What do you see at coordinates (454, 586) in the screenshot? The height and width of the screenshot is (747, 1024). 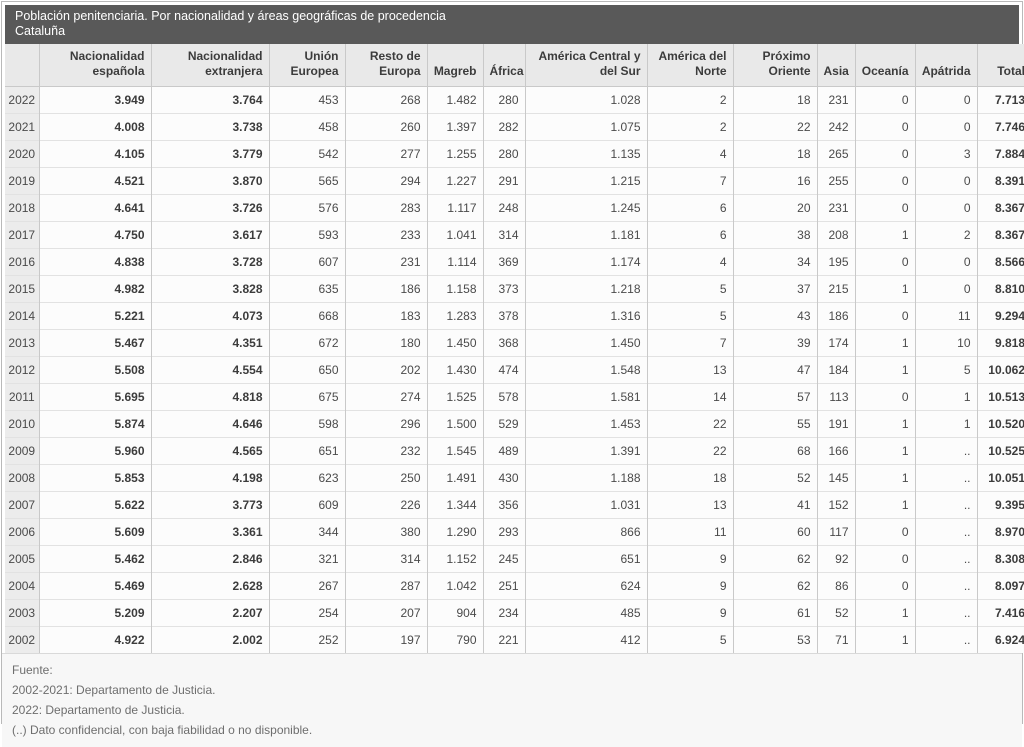 I see `table-cell: 1.042` at bounding box center [454, 586].